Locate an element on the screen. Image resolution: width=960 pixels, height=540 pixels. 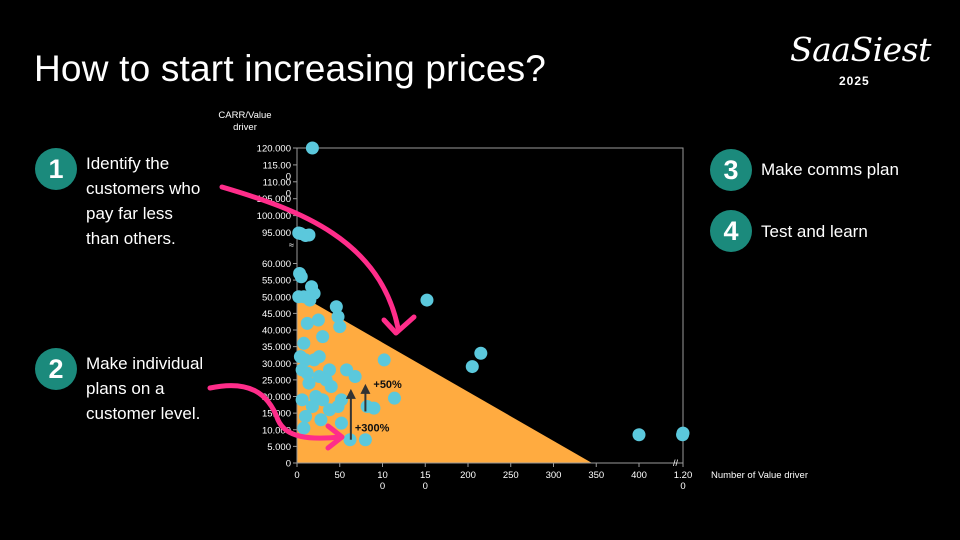
y-tick-label: 110.00 is located at coordinates (277, 182).